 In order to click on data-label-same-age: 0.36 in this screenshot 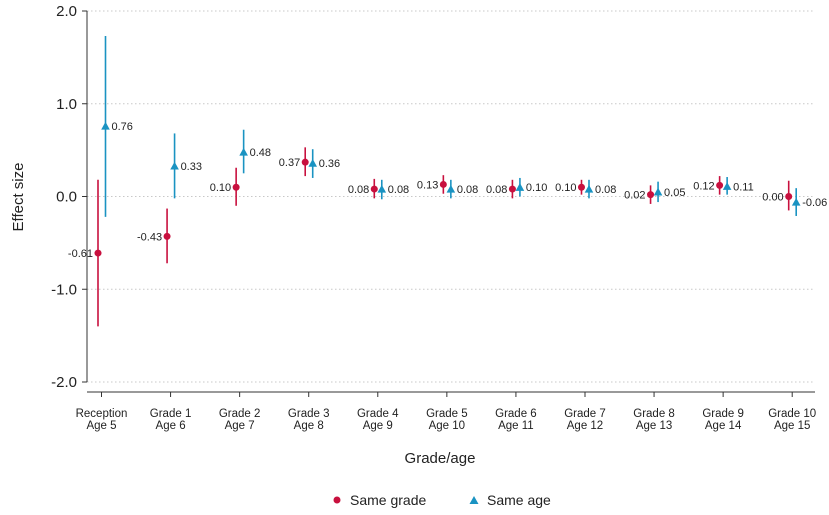, I will do `click(329, 164)`.